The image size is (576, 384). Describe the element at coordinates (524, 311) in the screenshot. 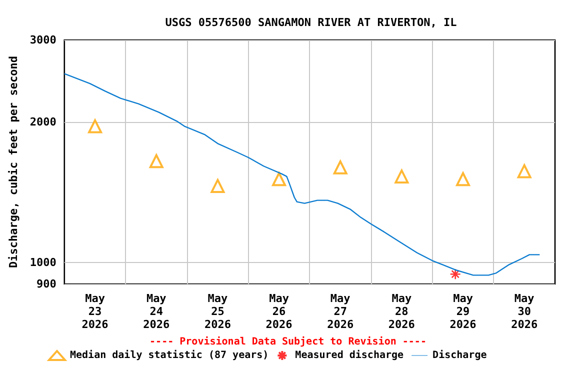

I see `x-tick-label: May 30 2026` at that location.